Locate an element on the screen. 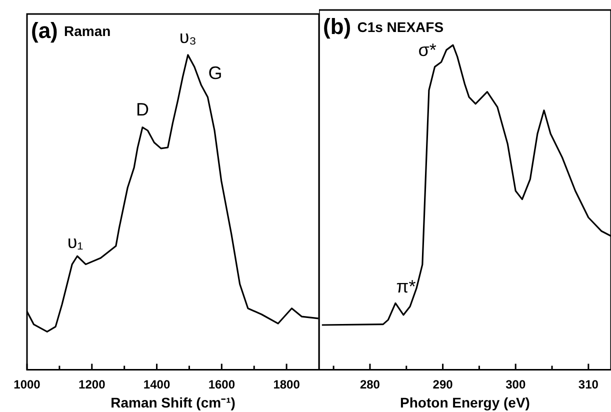  annotation: υ₁ is located at coordinates (75, 242).